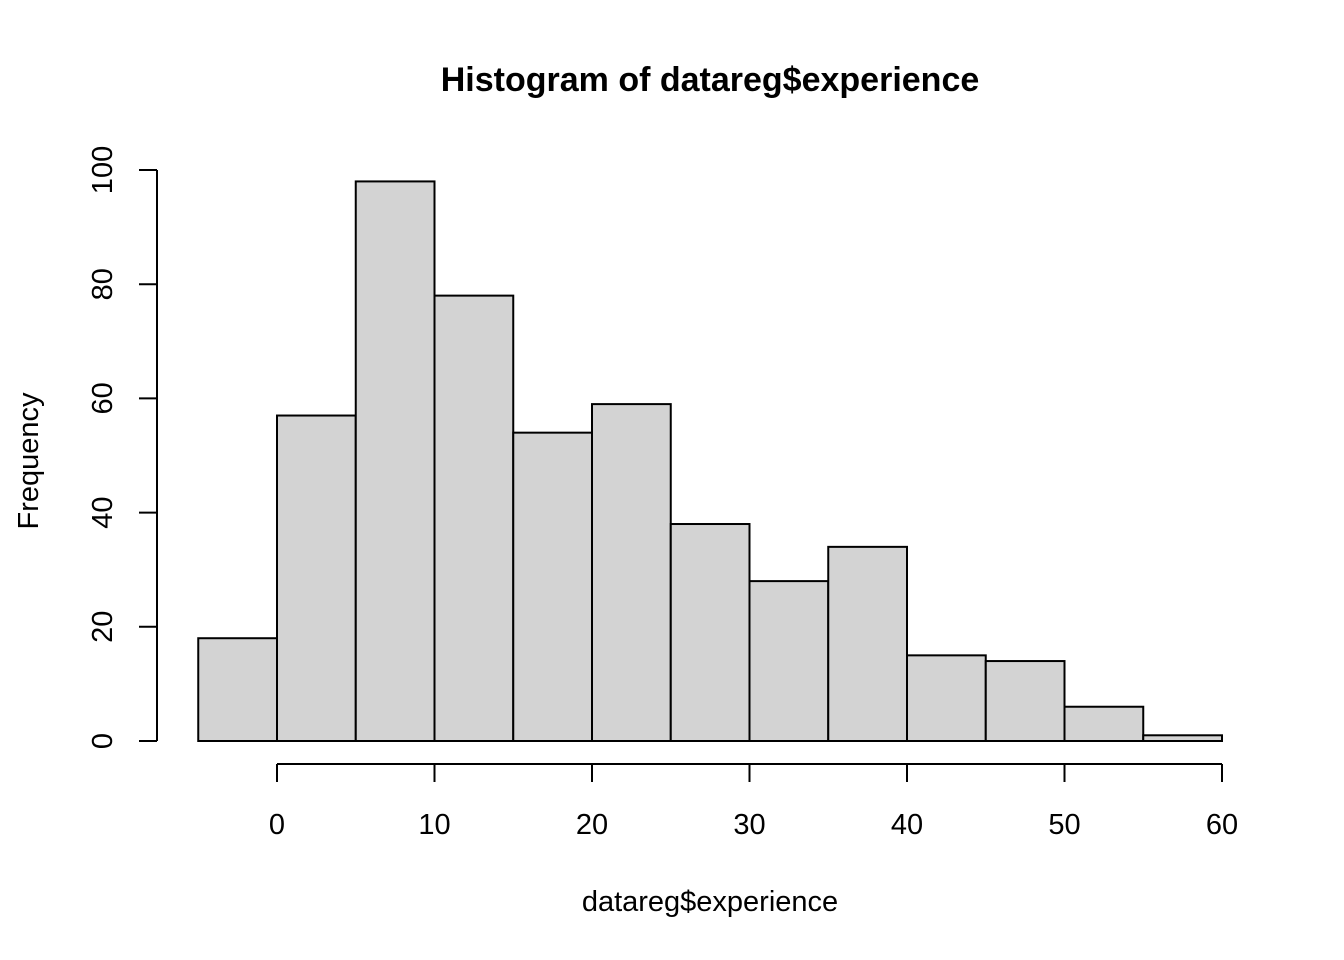 The height and width of the screenshot is (960, 1344). Describe the element at coordinates (103, 512) in the screenshot. I see `y-tick-label: 40` at that location.